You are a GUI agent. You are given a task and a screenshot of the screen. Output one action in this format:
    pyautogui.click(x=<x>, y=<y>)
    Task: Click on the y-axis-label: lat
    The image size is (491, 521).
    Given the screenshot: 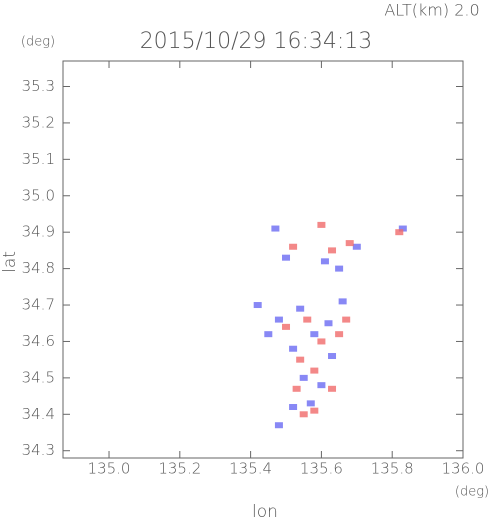 What is the action you would take?
    pyautogui.click(x=10, y=262)
    